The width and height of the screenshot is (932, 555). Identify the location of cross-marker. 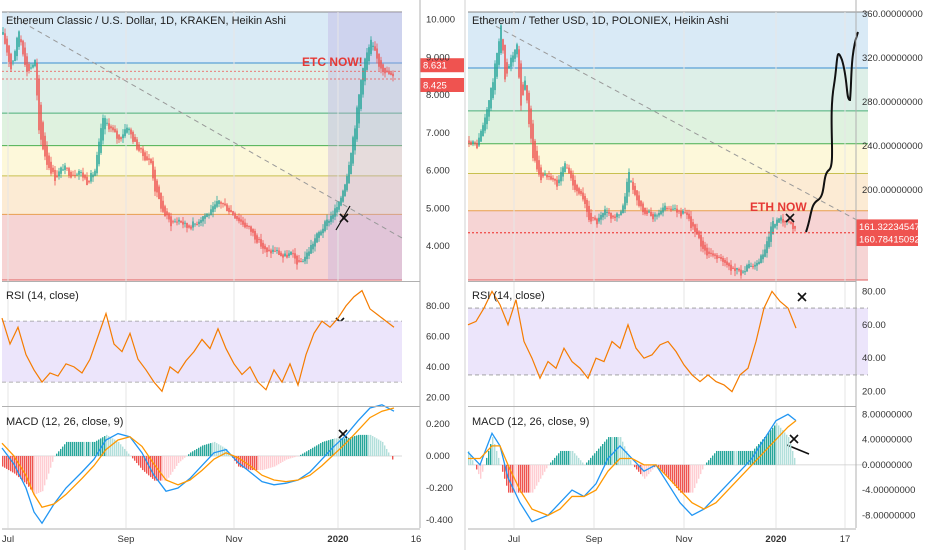
(794, 439).